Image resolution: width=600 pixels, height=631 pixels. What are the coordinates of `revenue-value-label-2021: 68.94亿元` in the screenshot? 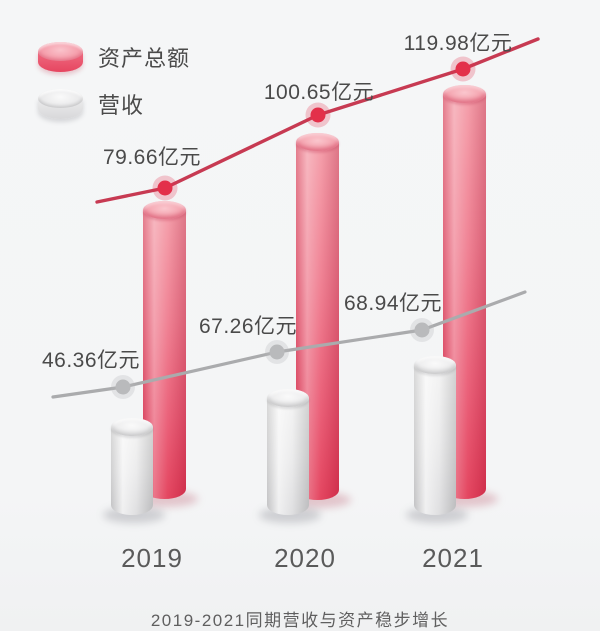 It's located at (393, 303).